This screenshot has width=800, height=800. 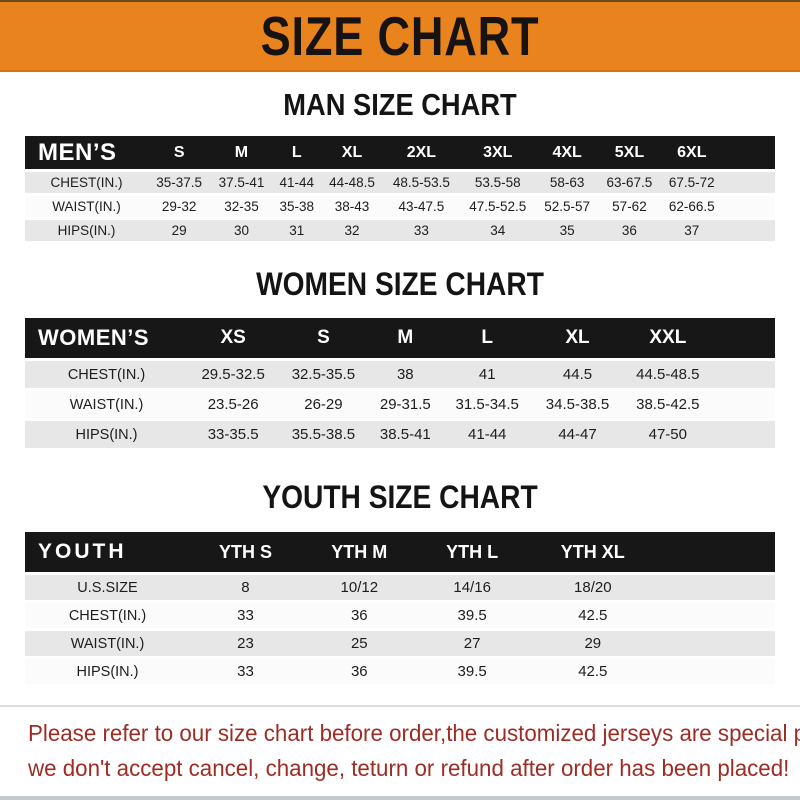 What do you see at coordinates (179, 182) in the screenshot?
I see `cell-value: 35-37.5` at bounding box center [179, 182].